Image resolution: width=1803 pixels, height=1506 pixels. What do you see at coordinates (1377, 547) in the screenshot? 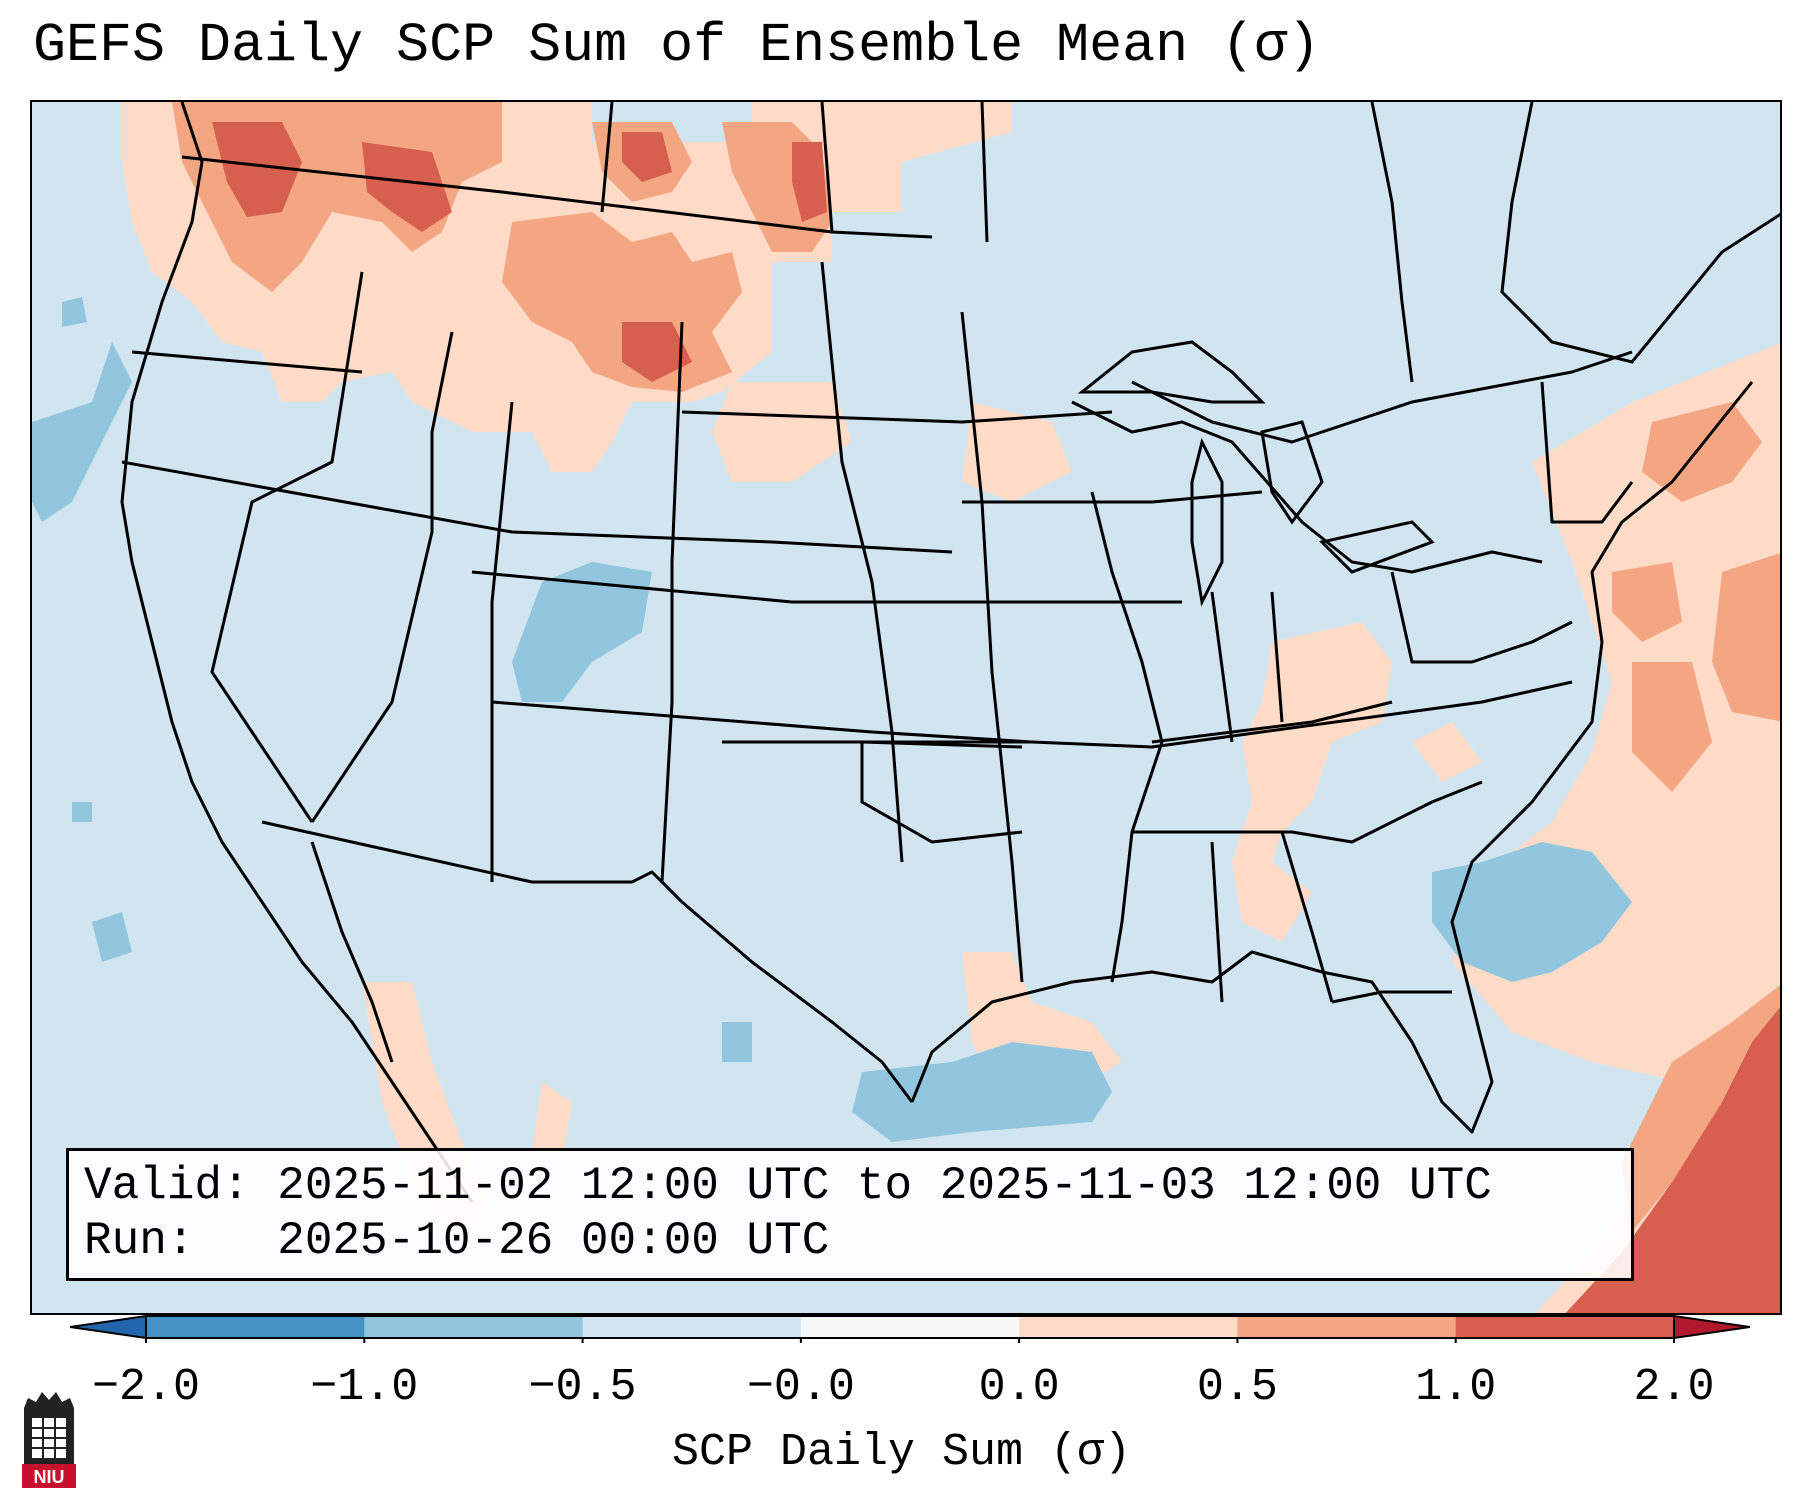
I see `lake-erie` at bounding box center [1377, 547].